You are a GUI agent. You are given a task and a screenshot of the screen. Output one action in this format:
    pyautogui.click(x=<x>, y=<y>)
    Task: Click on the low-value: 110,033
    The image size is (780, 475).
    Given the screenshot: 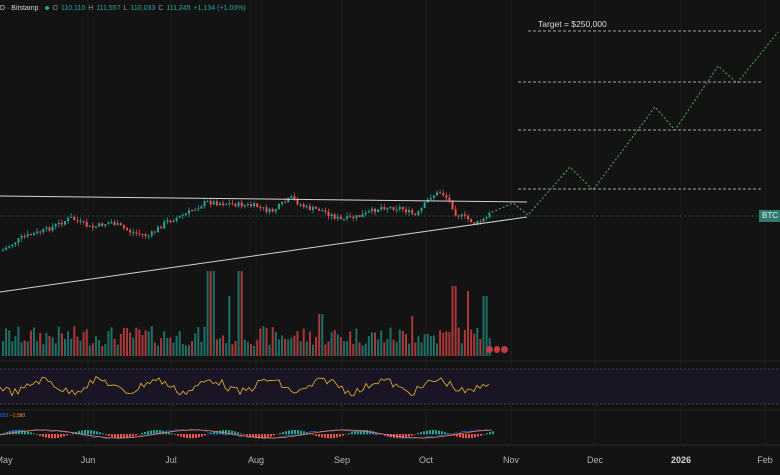 What is the action you would take?
    pyautogui.click(x=142, y=8)
    